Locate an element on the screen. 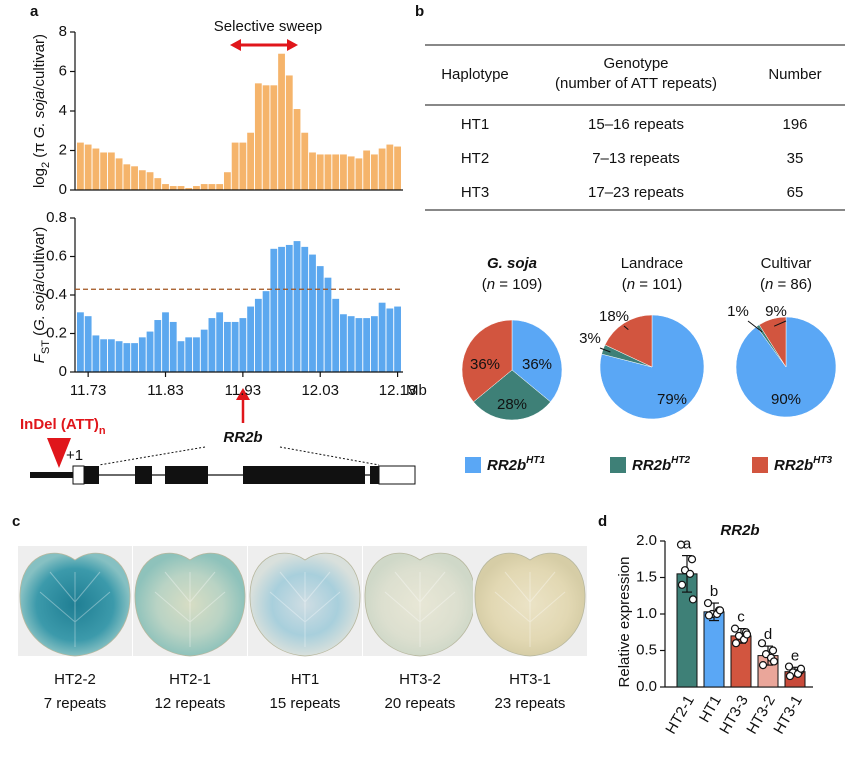 Image resolution: width=863 pixels, height=758 pixels. indel-label: InDel (ATT)n is located at coordinates (63, 426).